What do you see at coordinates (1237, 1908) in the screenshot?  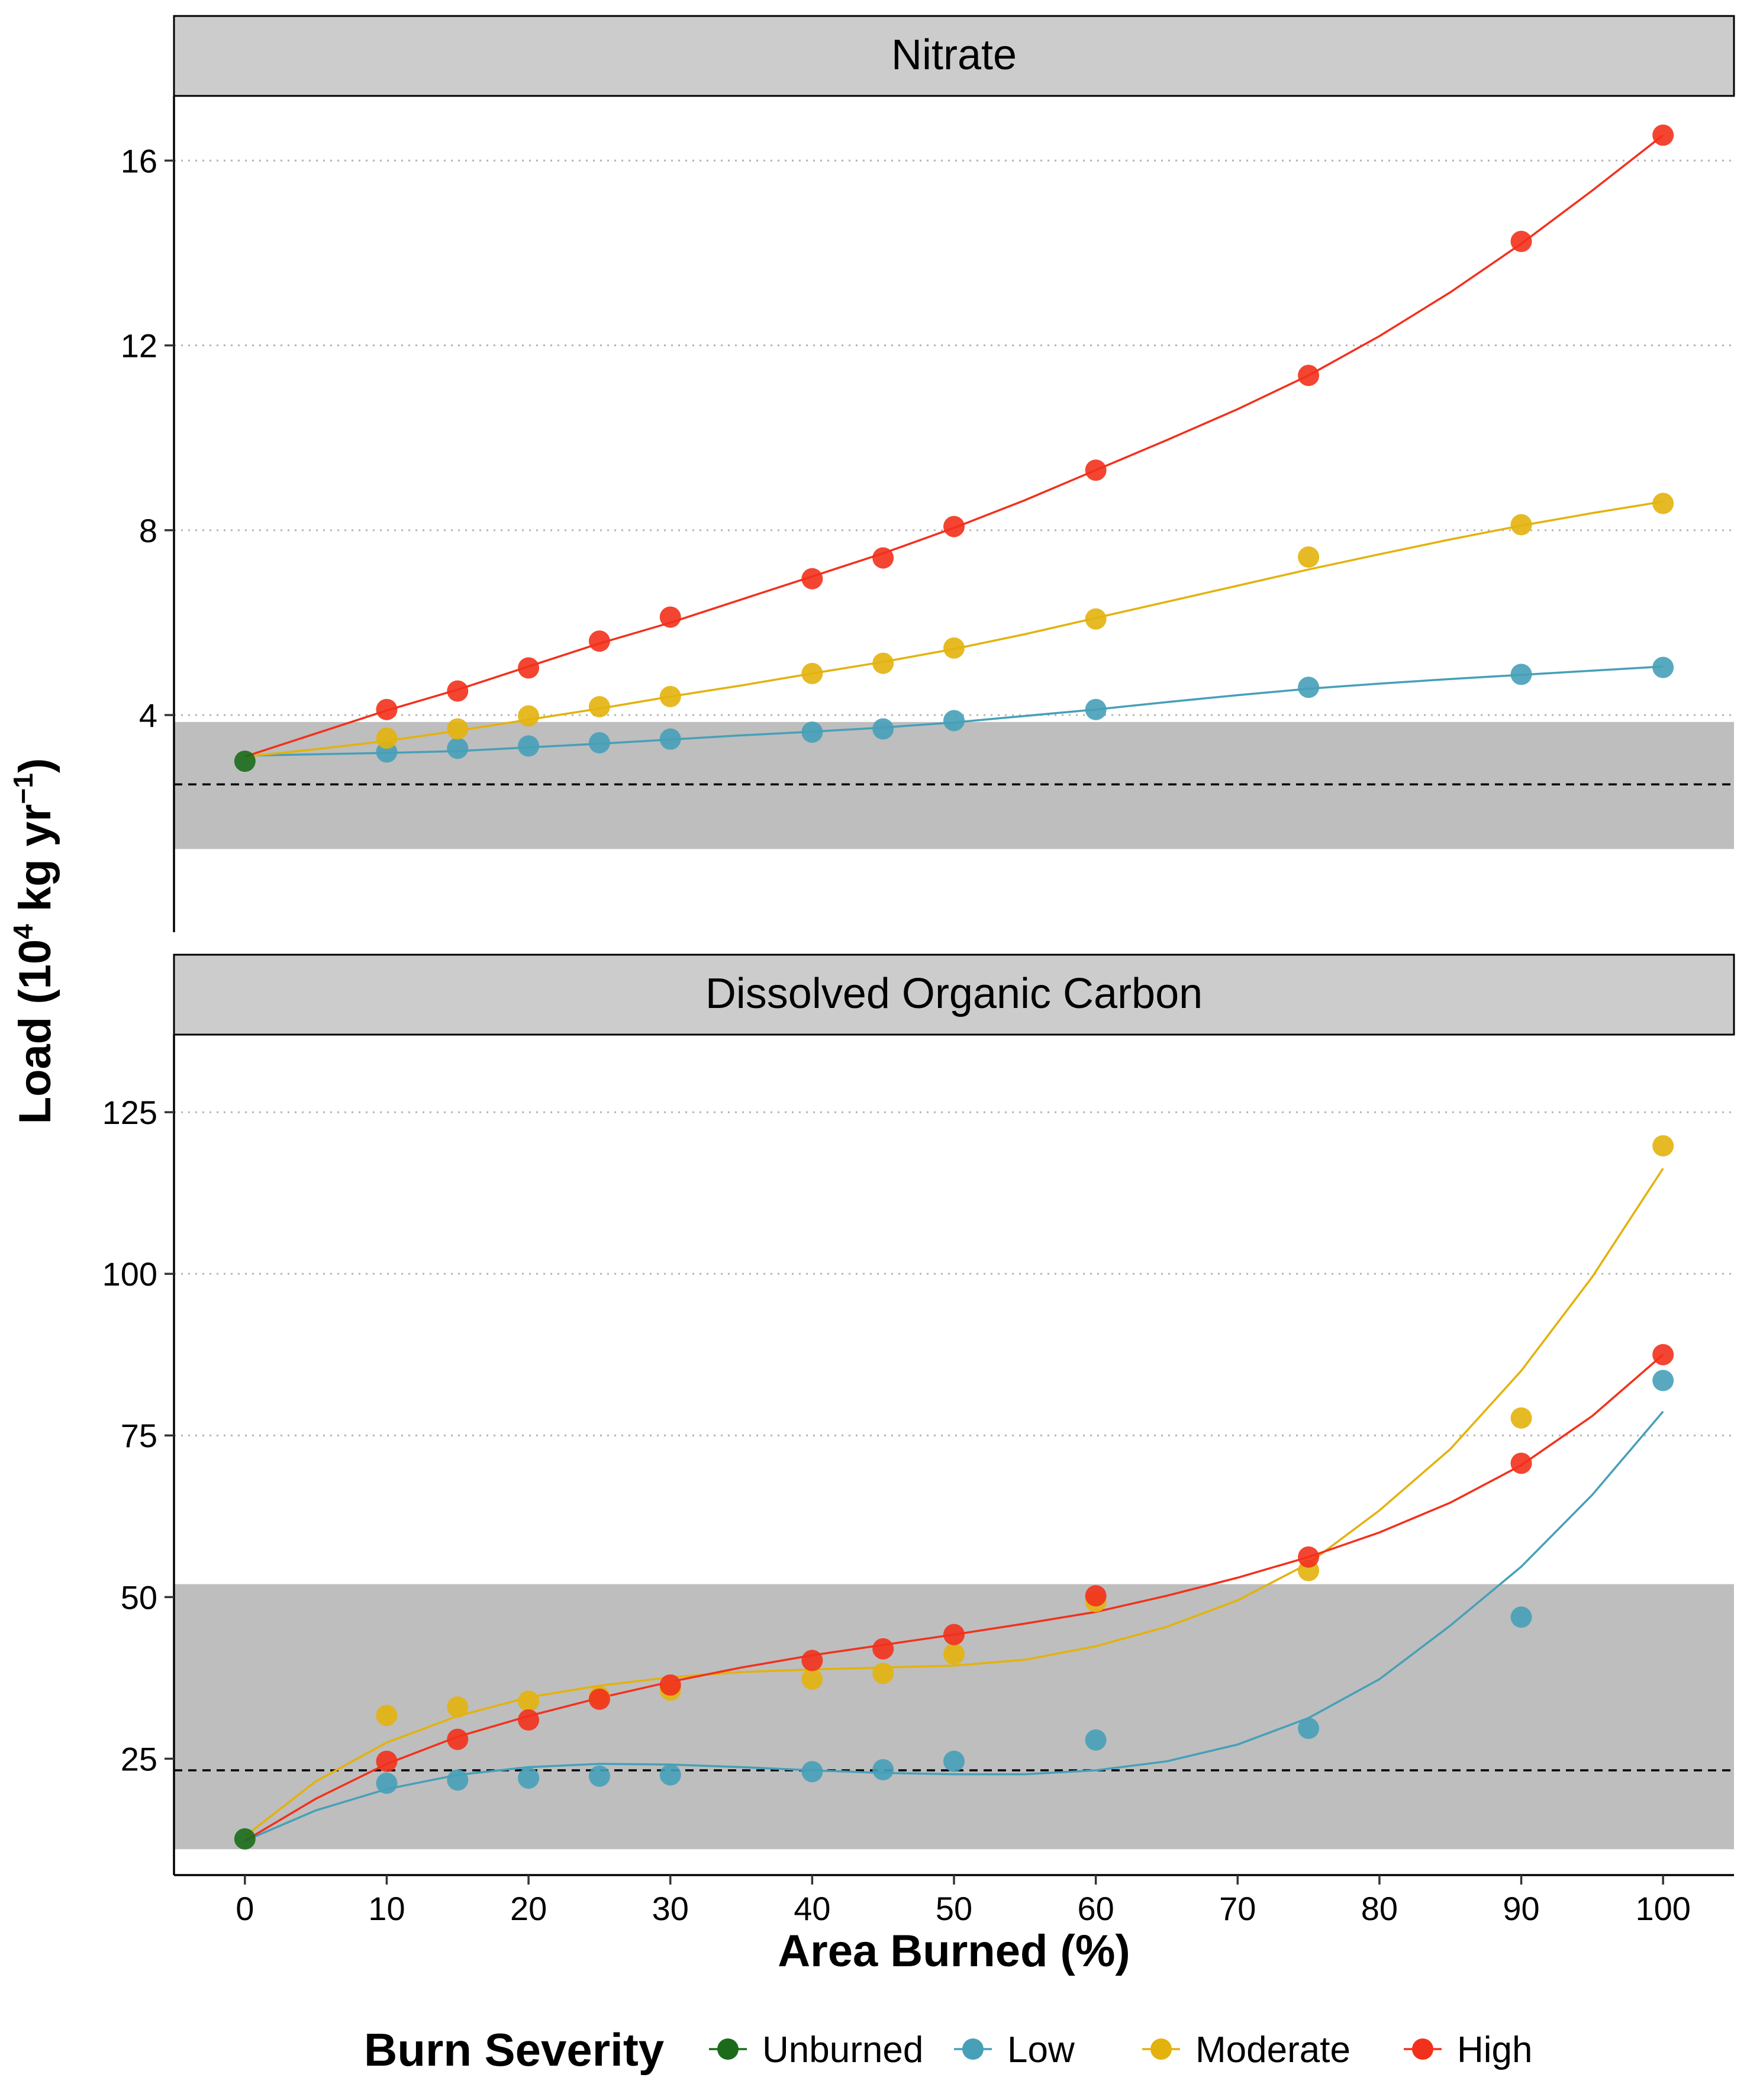 I see `x-tick-label: 70` at bounding box center [1237, 1908].